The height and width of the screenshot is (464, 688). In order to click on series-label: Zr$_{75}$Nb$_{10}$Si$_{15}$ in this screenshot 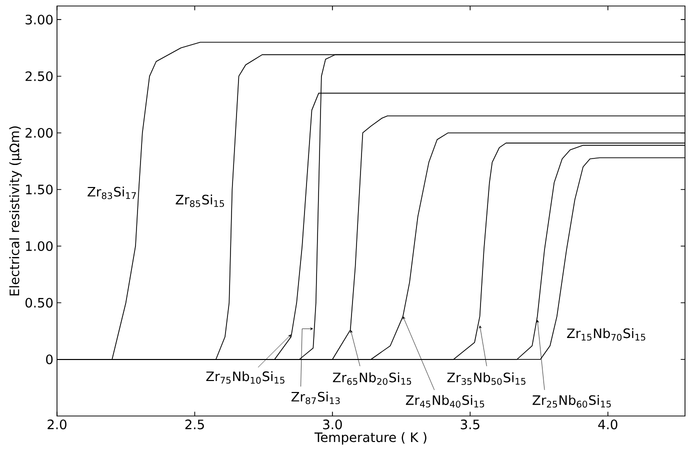, I will do `click(245, 377)`.